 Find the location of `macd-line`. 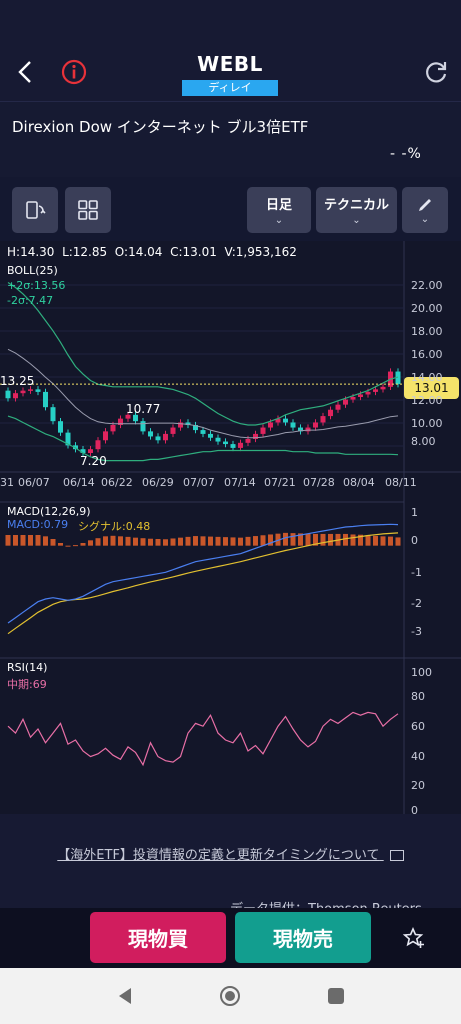

macd-line is located at coordinates (203, 573).